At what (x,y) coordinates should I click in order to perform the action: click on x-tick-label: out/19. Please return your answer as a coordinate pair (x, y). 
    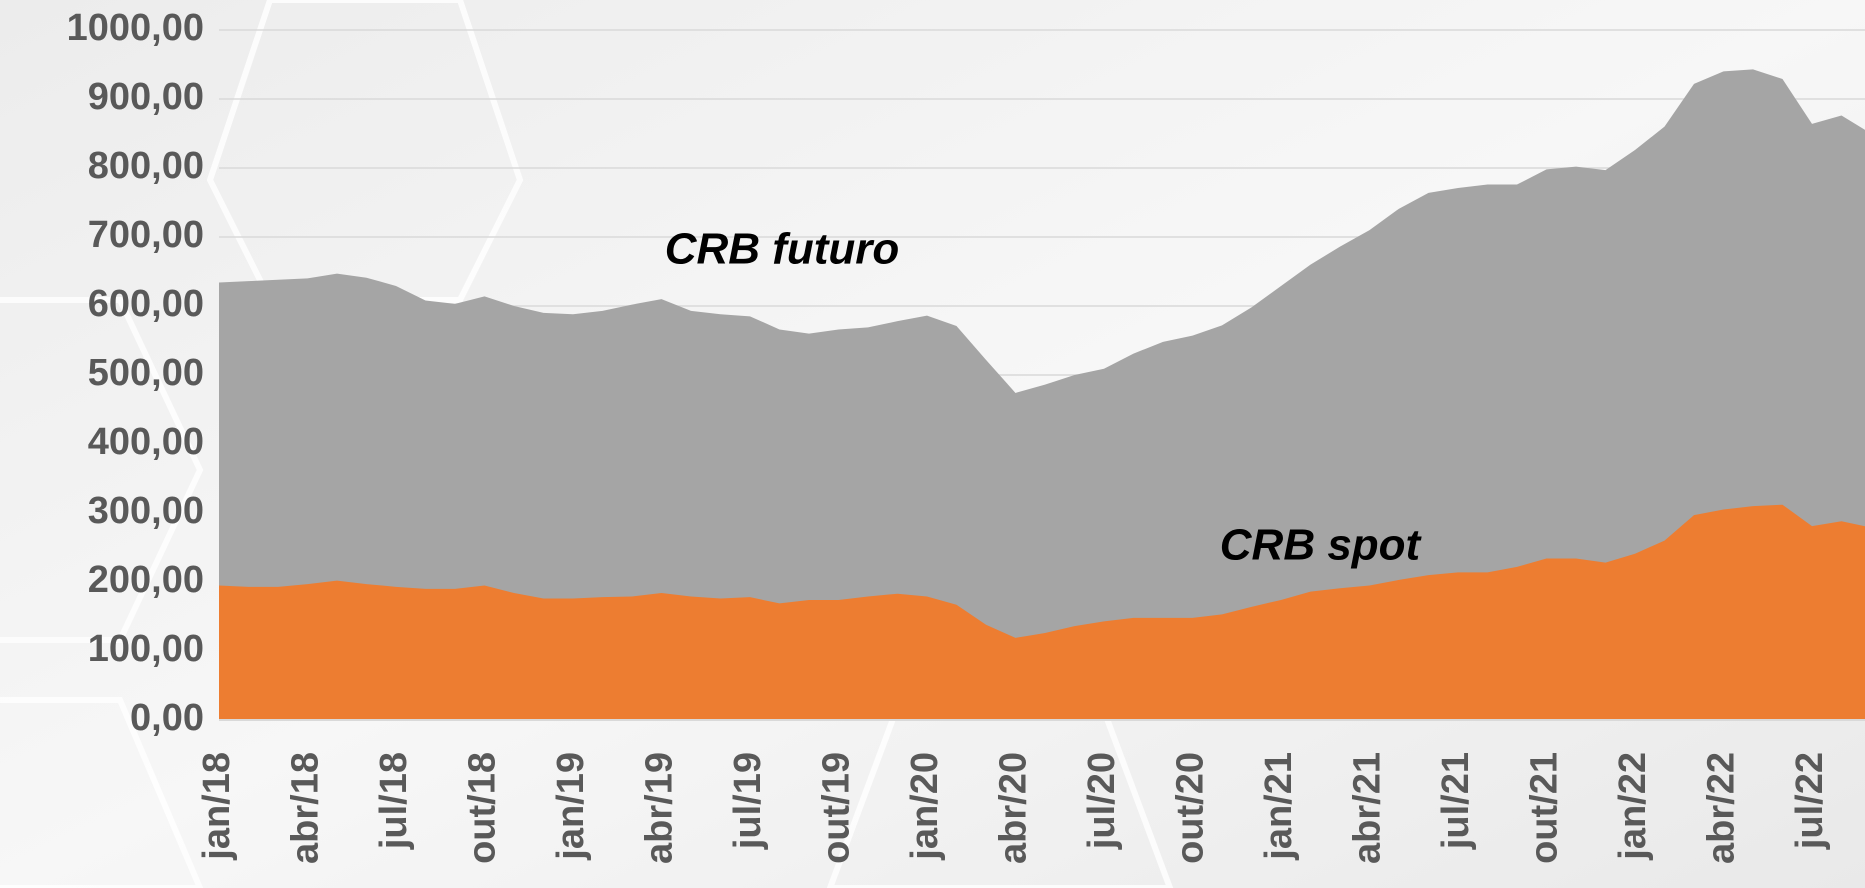
    Looking at the image, I should click on (837, 808).